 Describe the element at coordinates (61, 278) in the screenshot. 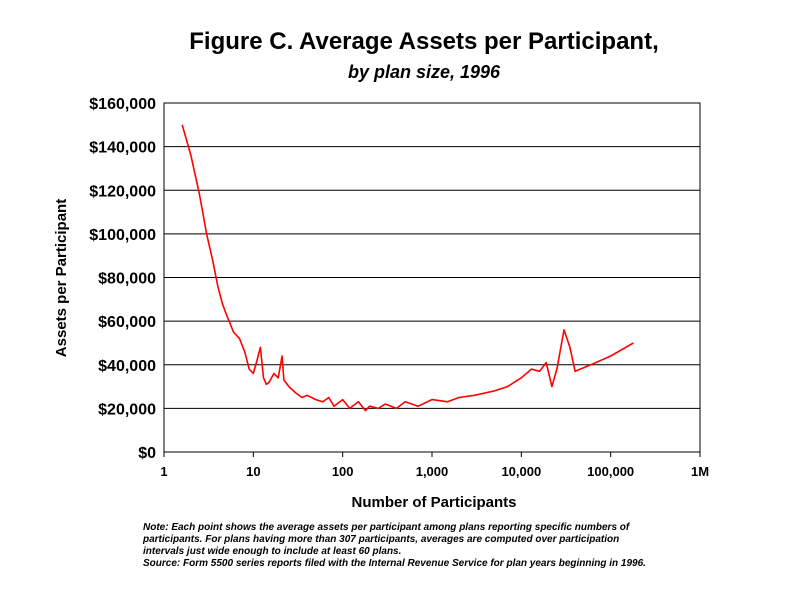

I see `y-axis-label: Assets per Participant` at that location.